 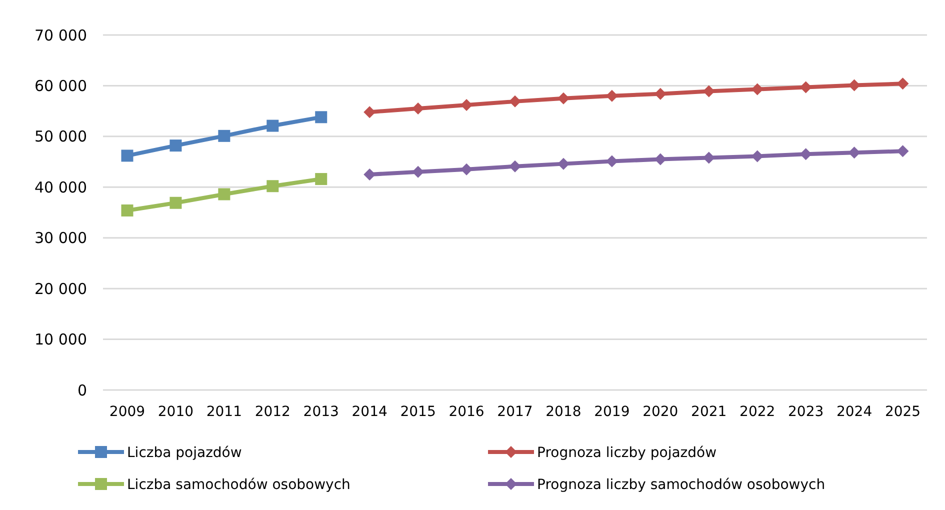 What do you see at coordinates (82, 390) in the screenshot?
I see `y-tick-label: 0` at bounding box center [82, 390].